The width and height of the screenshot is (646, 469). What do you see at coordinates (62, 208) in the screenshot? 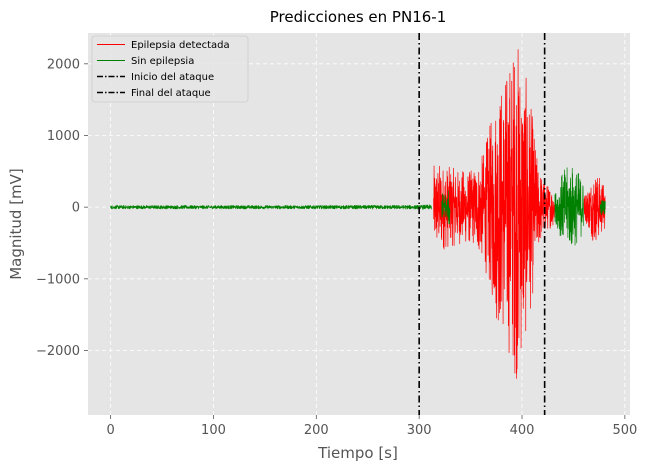
I see `y-axis-ticks: −2000 −1000 0 1000 2000` at bounding box center [62, 208].